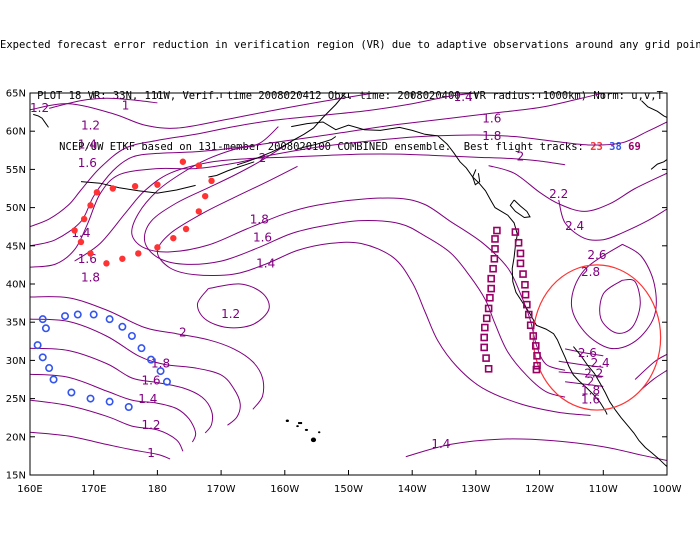 Image resolution: width=700 pixels, height=540 pixels. What do you see at coordinates (600, 363) in the screenshot?
I see `contour-label: 2.4` at bounding box center [600, 363].